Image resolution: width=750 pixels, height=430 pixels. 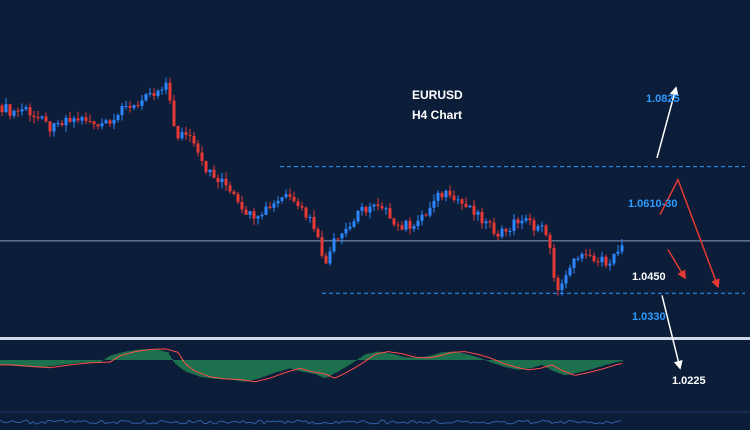 I want to click on panel-separator, so click(x=375, y=338).